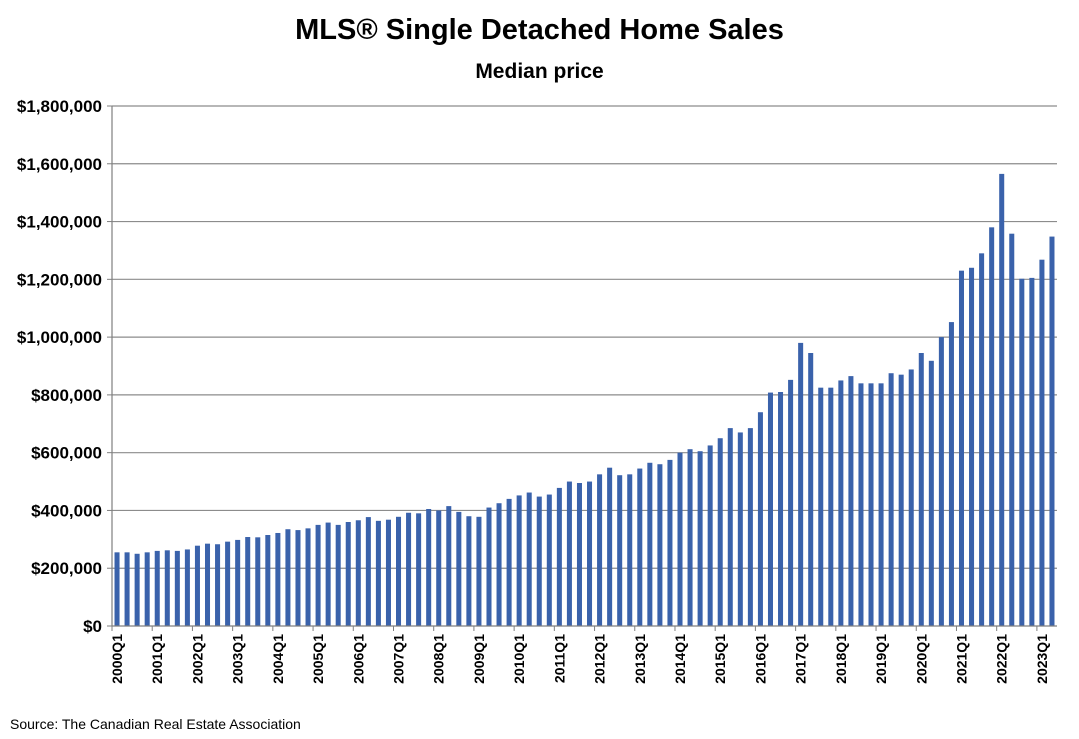  What do you see at coordinates (1002, 399) in the screenshot?
I see `bar-2022Q1` at bounding box center [1002, 399].